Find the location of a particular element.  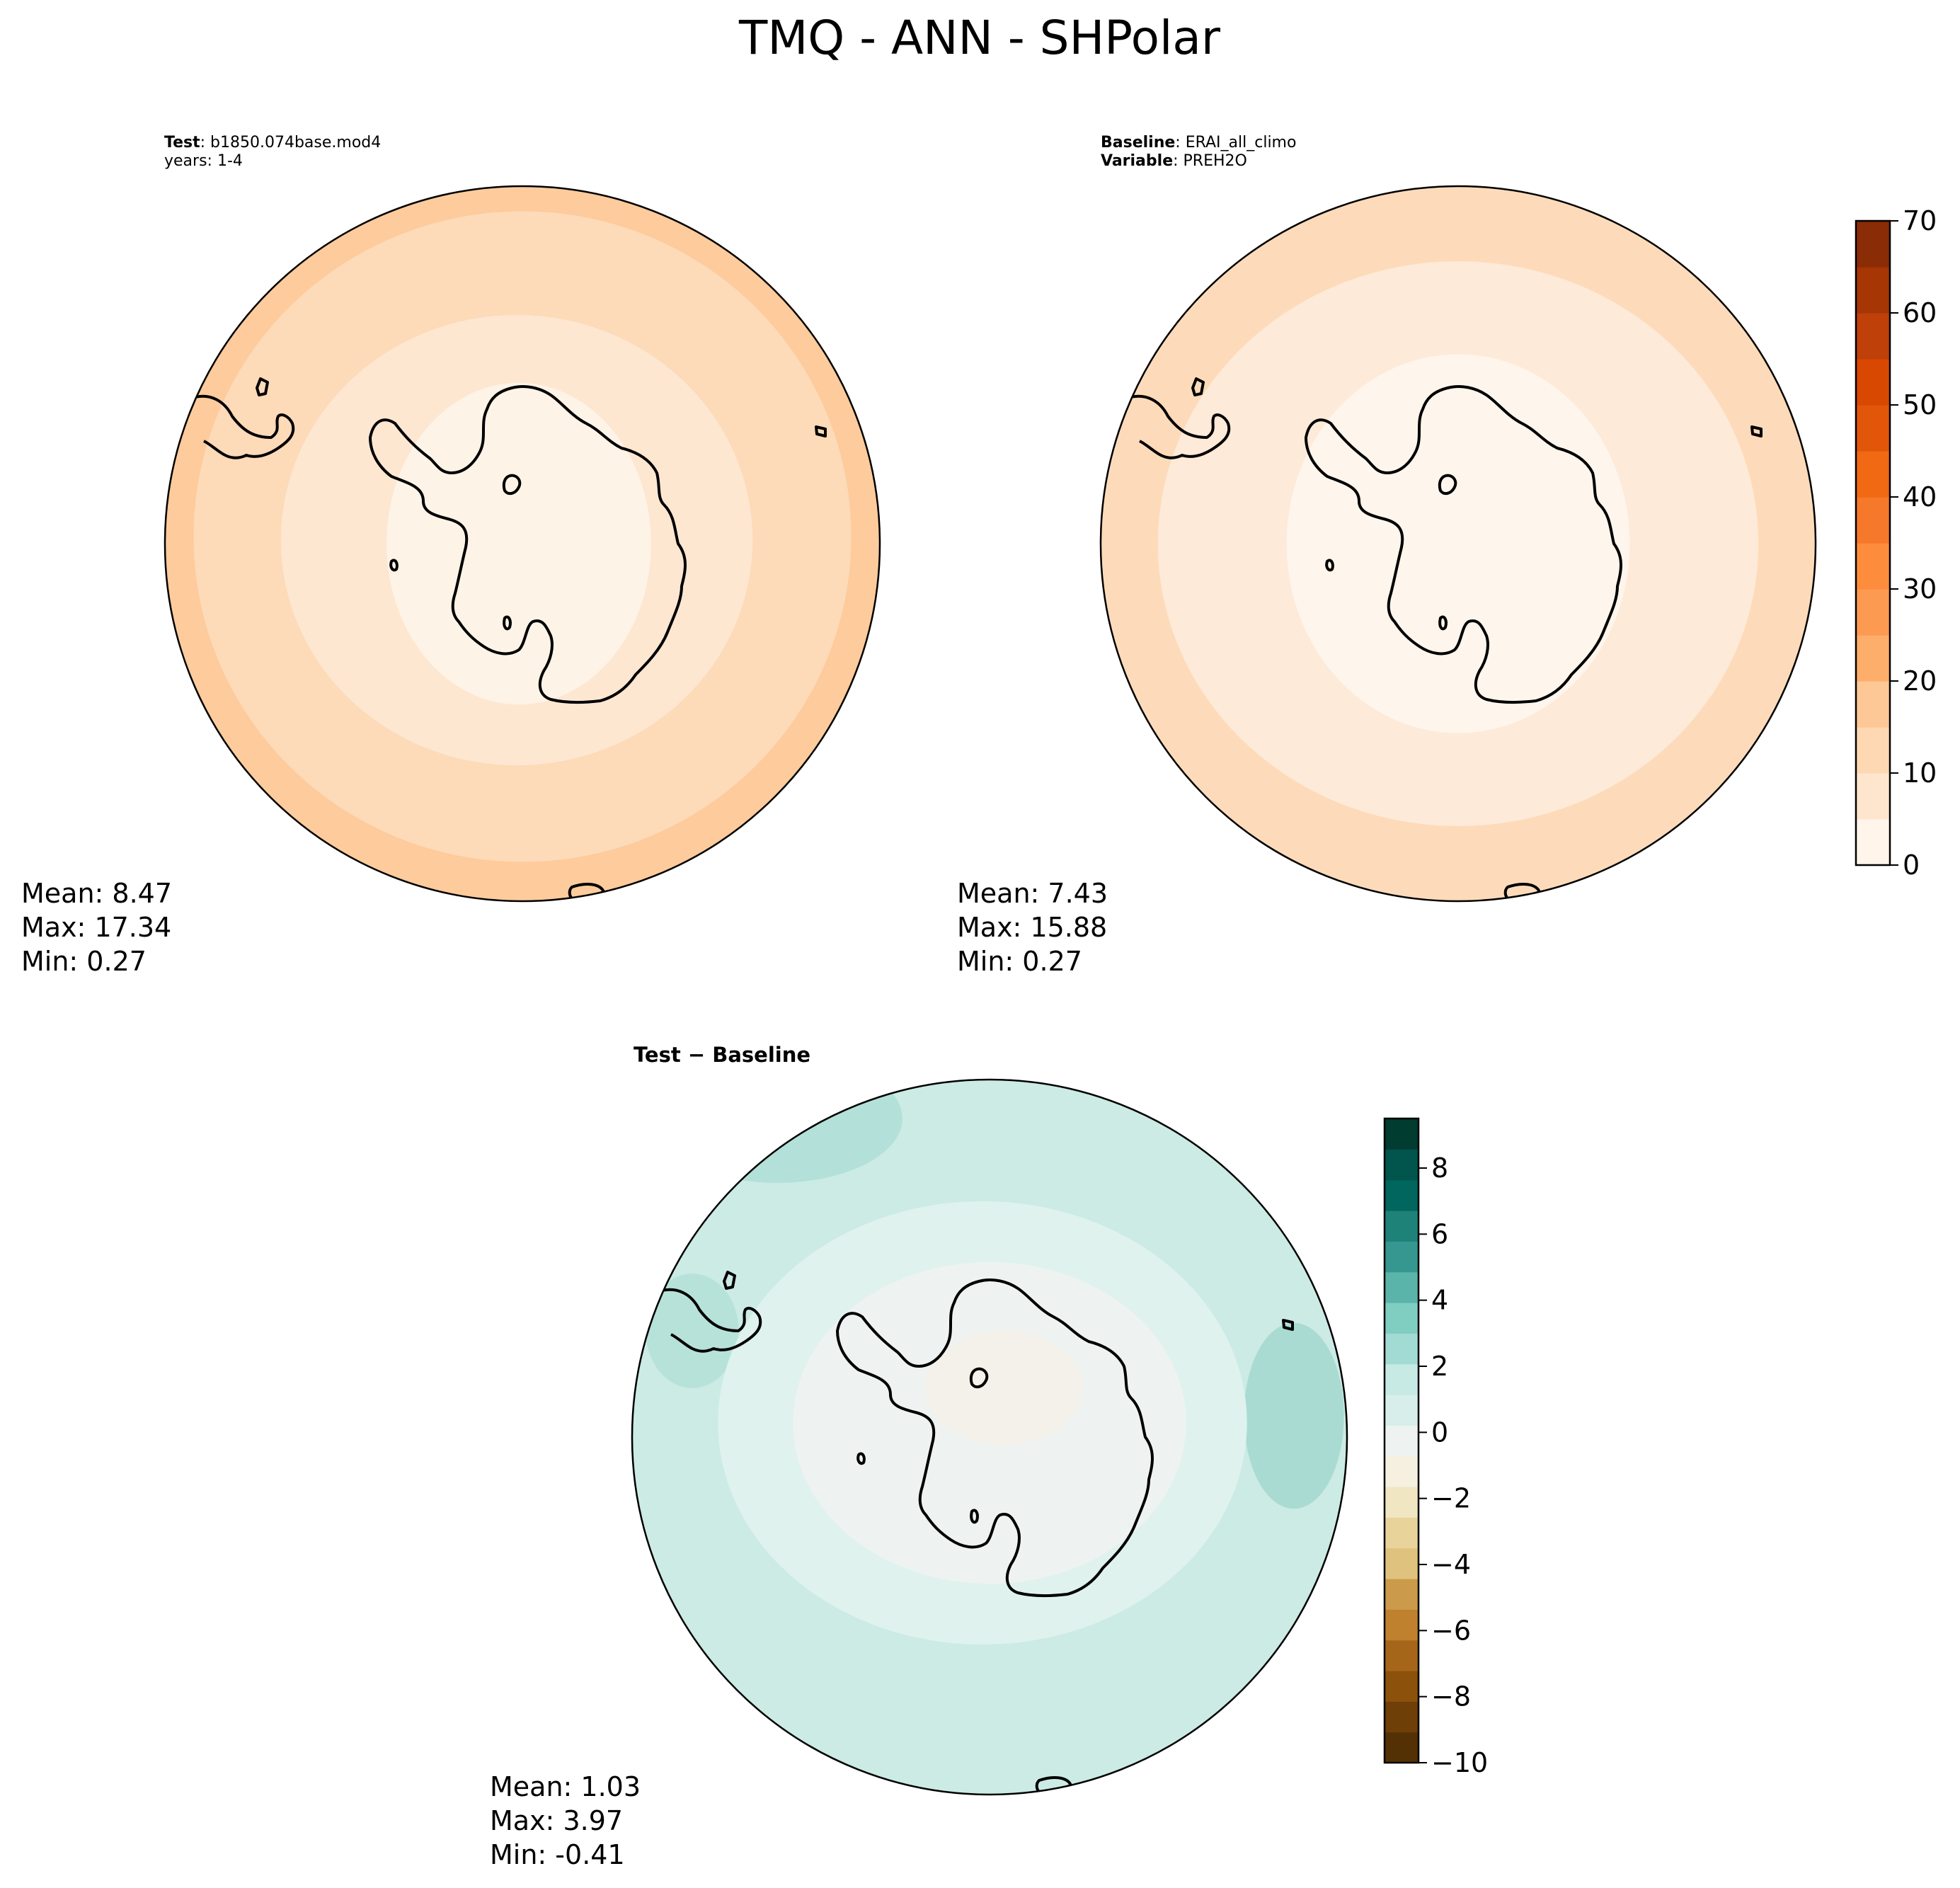

colorbar-1: 0 10 20 30 40 50 60 70 is located at coordinates (1896, 543).